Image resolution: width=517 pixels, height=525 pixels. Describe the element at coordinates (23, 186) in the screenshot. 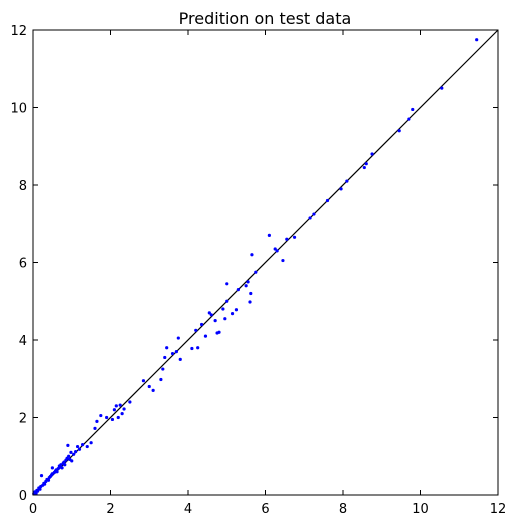

I see `y-tick-label: 8` at that location.